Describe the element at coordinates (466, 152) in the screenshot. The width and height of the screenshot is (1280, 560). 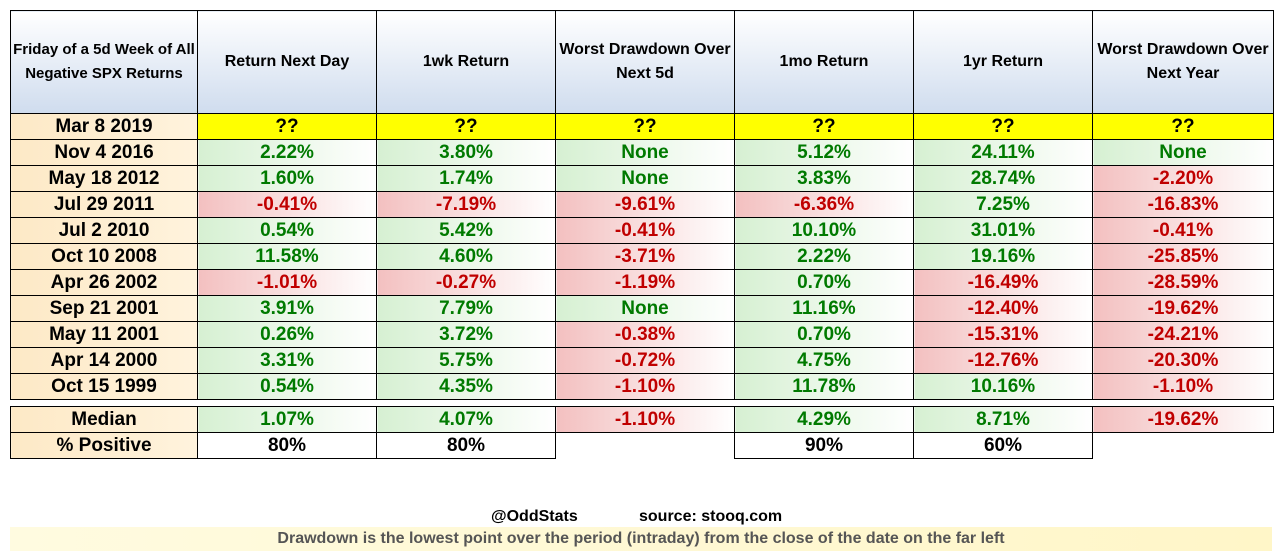
I see `row-value: 3.80%` at that location.